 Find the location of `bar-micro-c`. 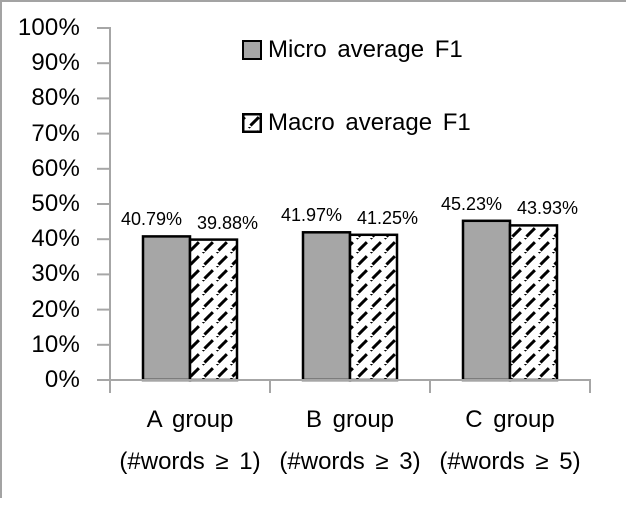

bar-micro-c is located at coordinates (486, 300).